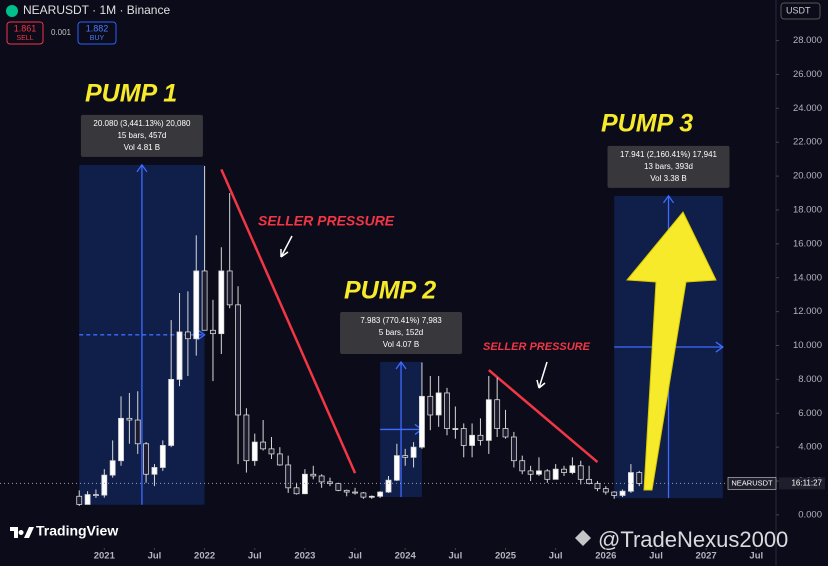 The image size is (828, 566). I want to click on pump-label: PUMP 1, so click(131, 94).